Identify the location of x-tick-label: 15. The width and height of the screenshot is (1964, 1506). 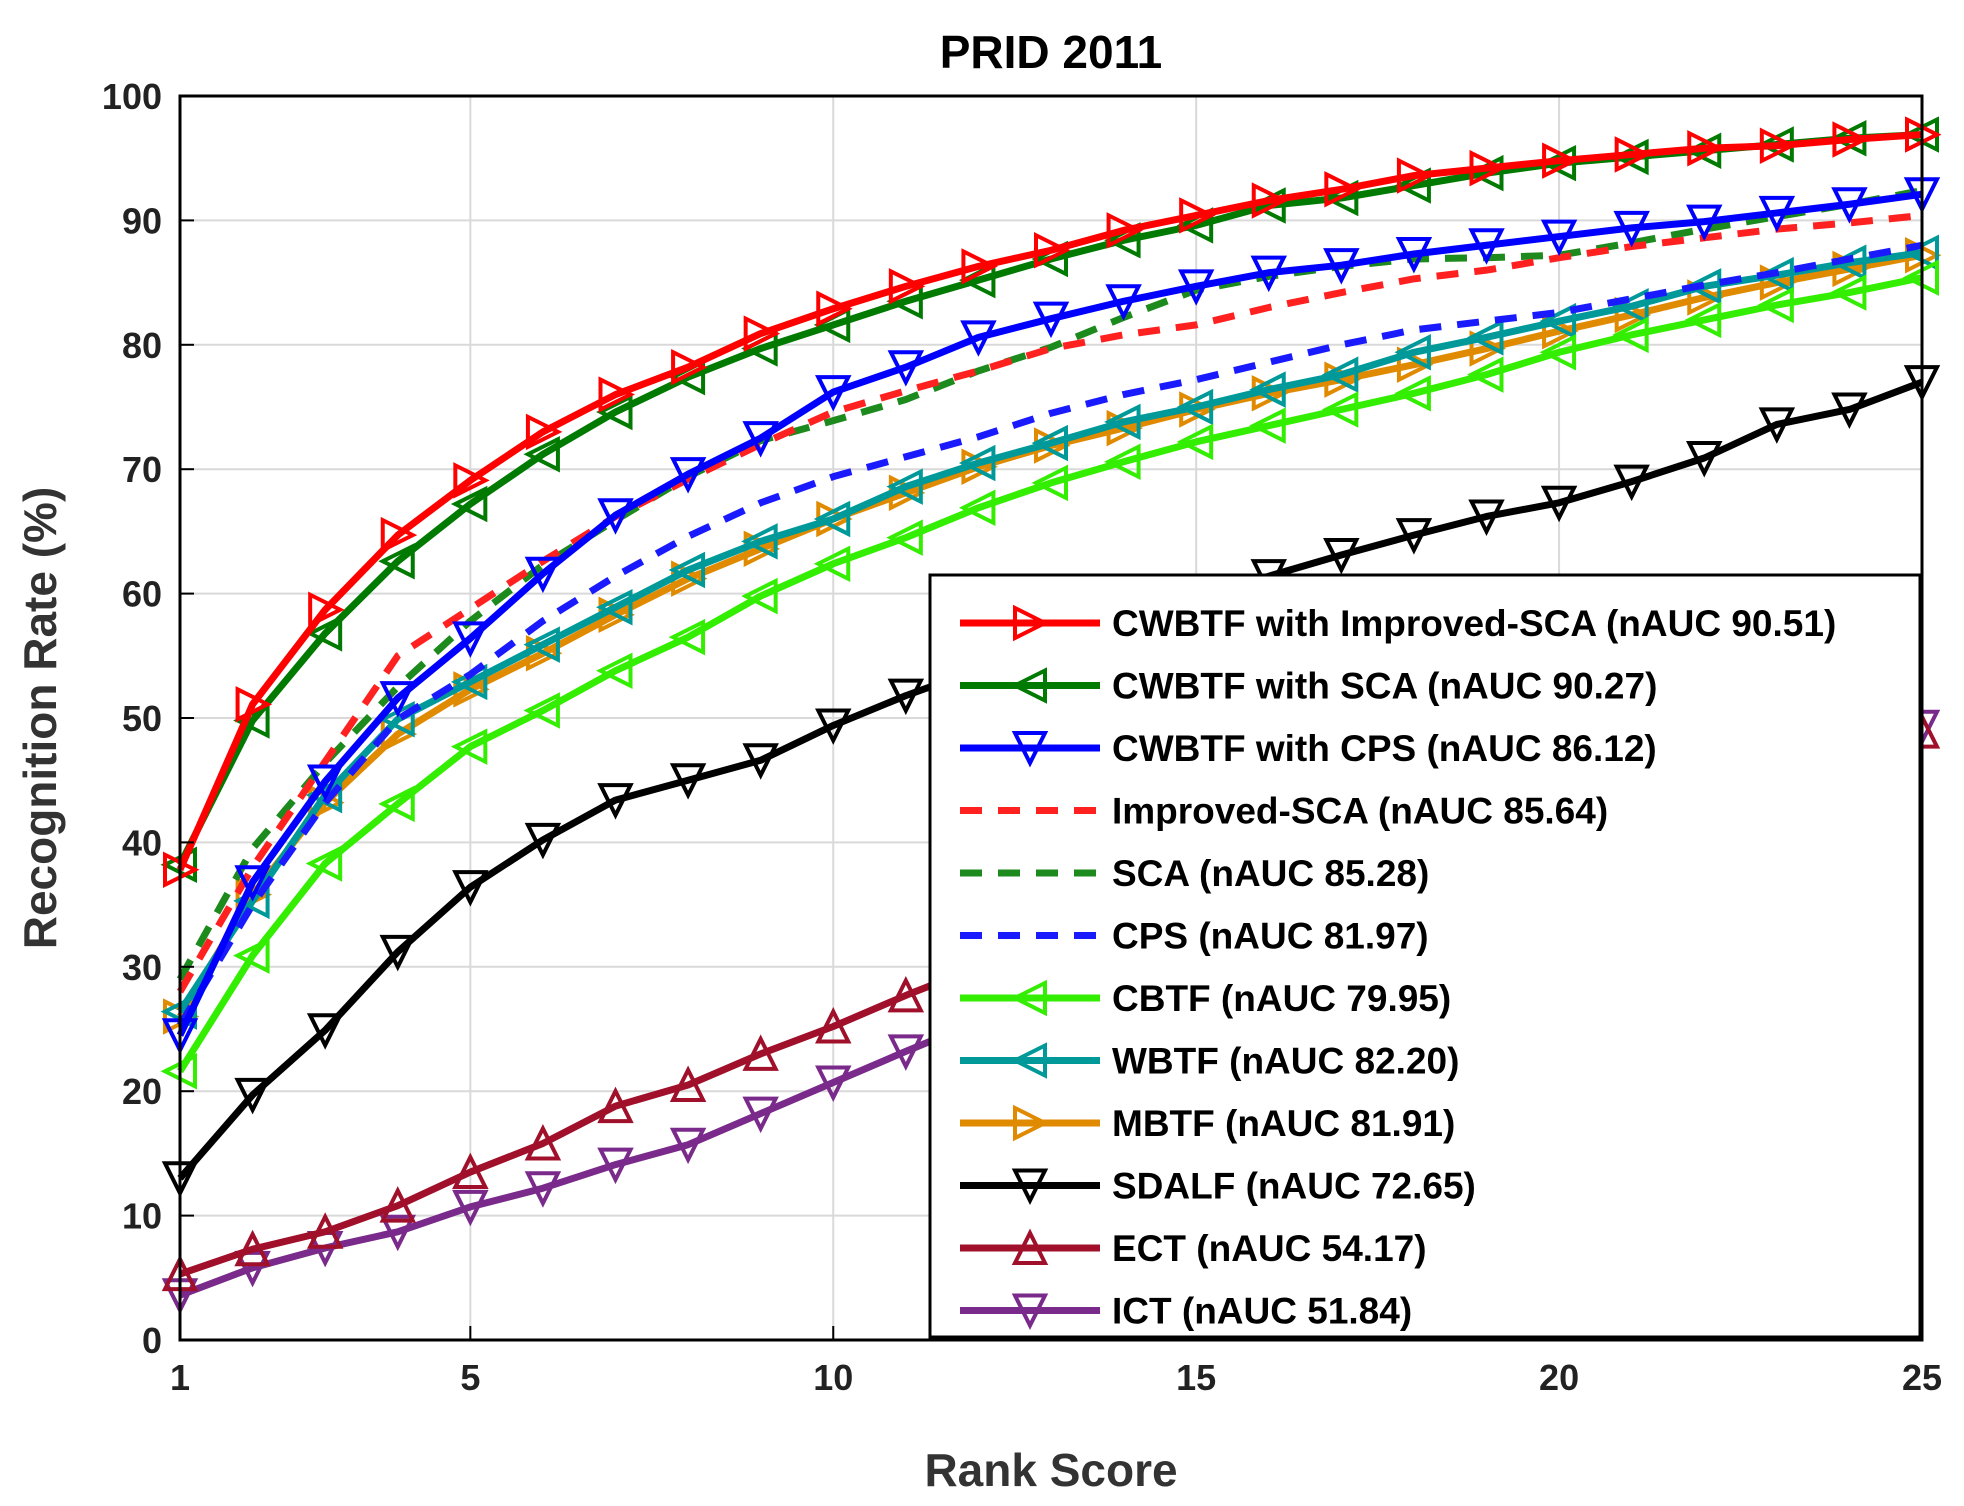
(1196, 1377).